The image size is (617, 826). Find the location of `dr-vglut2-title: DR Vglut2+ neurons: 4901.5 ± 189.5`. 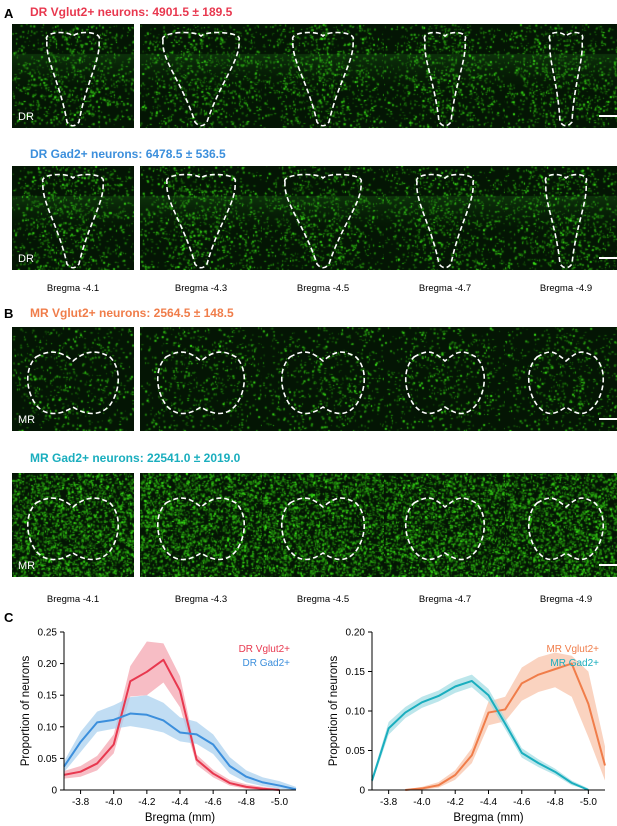

dr-vglut2-title: DR Vglut2+ neurons: 4901.5 ± 189.5 is located at coordinates (131, 12).